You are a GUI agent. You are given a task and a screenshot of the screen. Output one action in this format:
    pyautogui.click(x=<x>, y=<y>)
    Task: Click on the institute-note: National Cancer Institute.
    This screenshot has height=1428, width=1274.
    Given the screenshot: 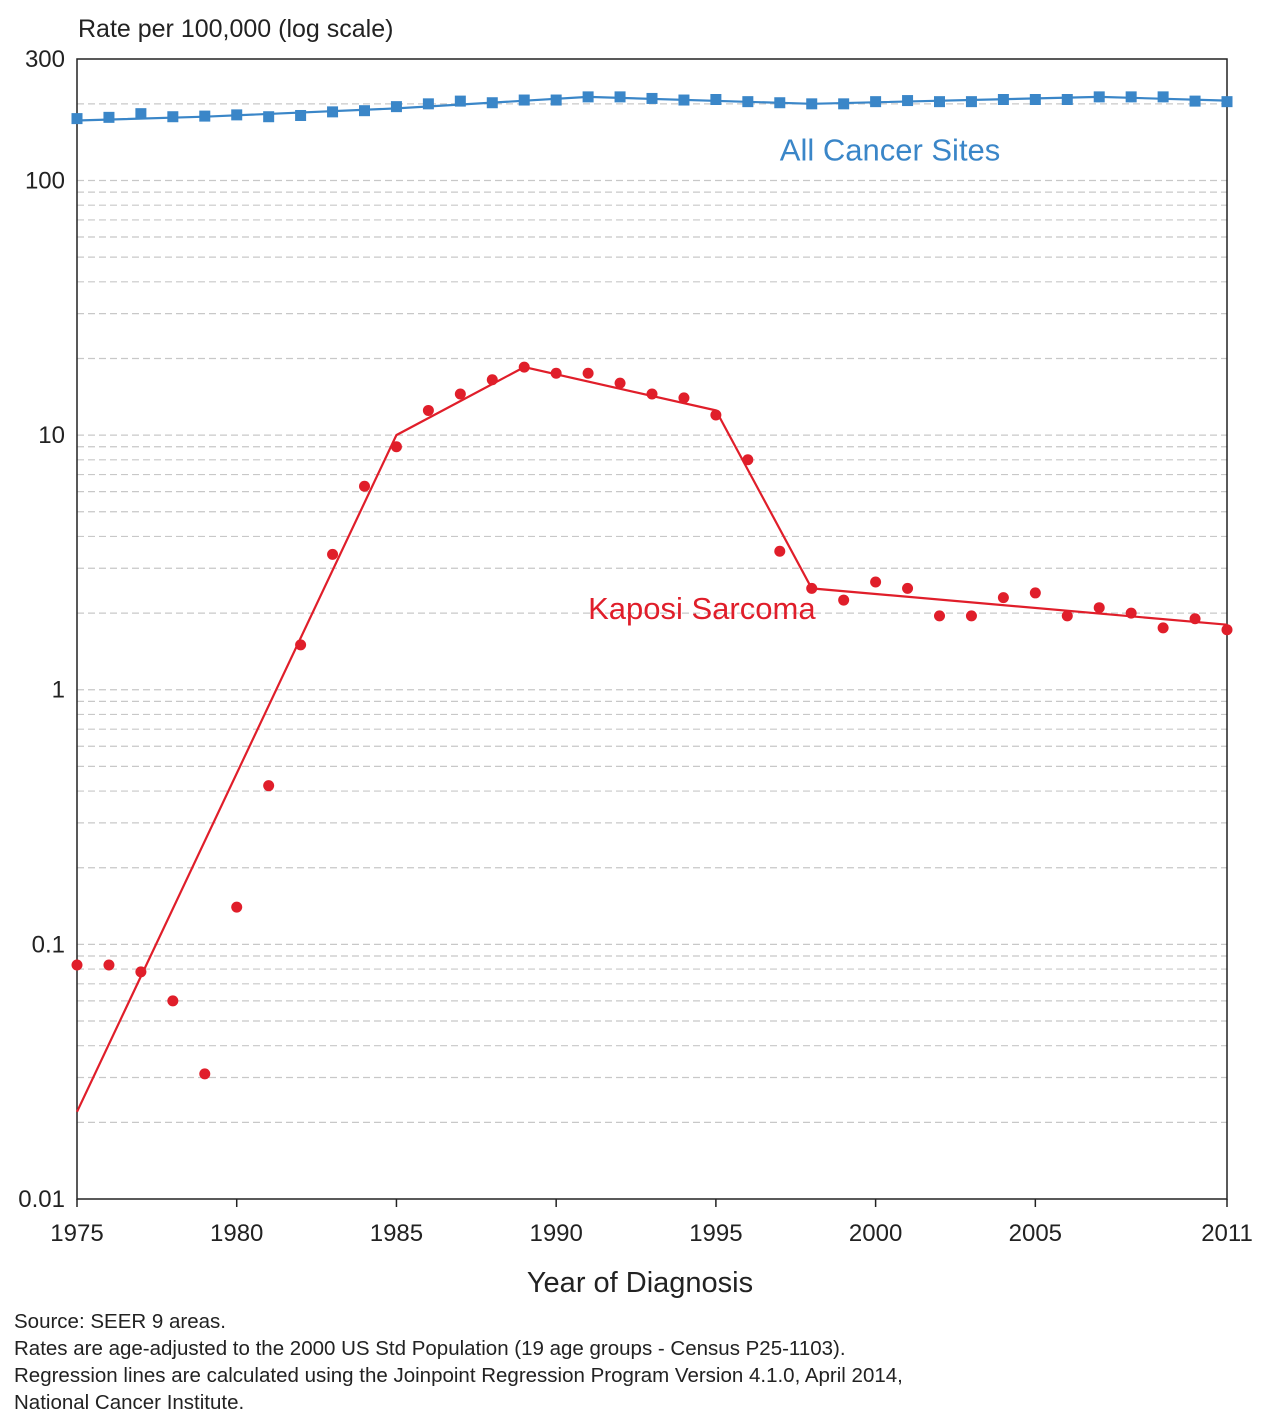 What is the action you would take?
    pyautogui.click(x=129, y=1402)
    